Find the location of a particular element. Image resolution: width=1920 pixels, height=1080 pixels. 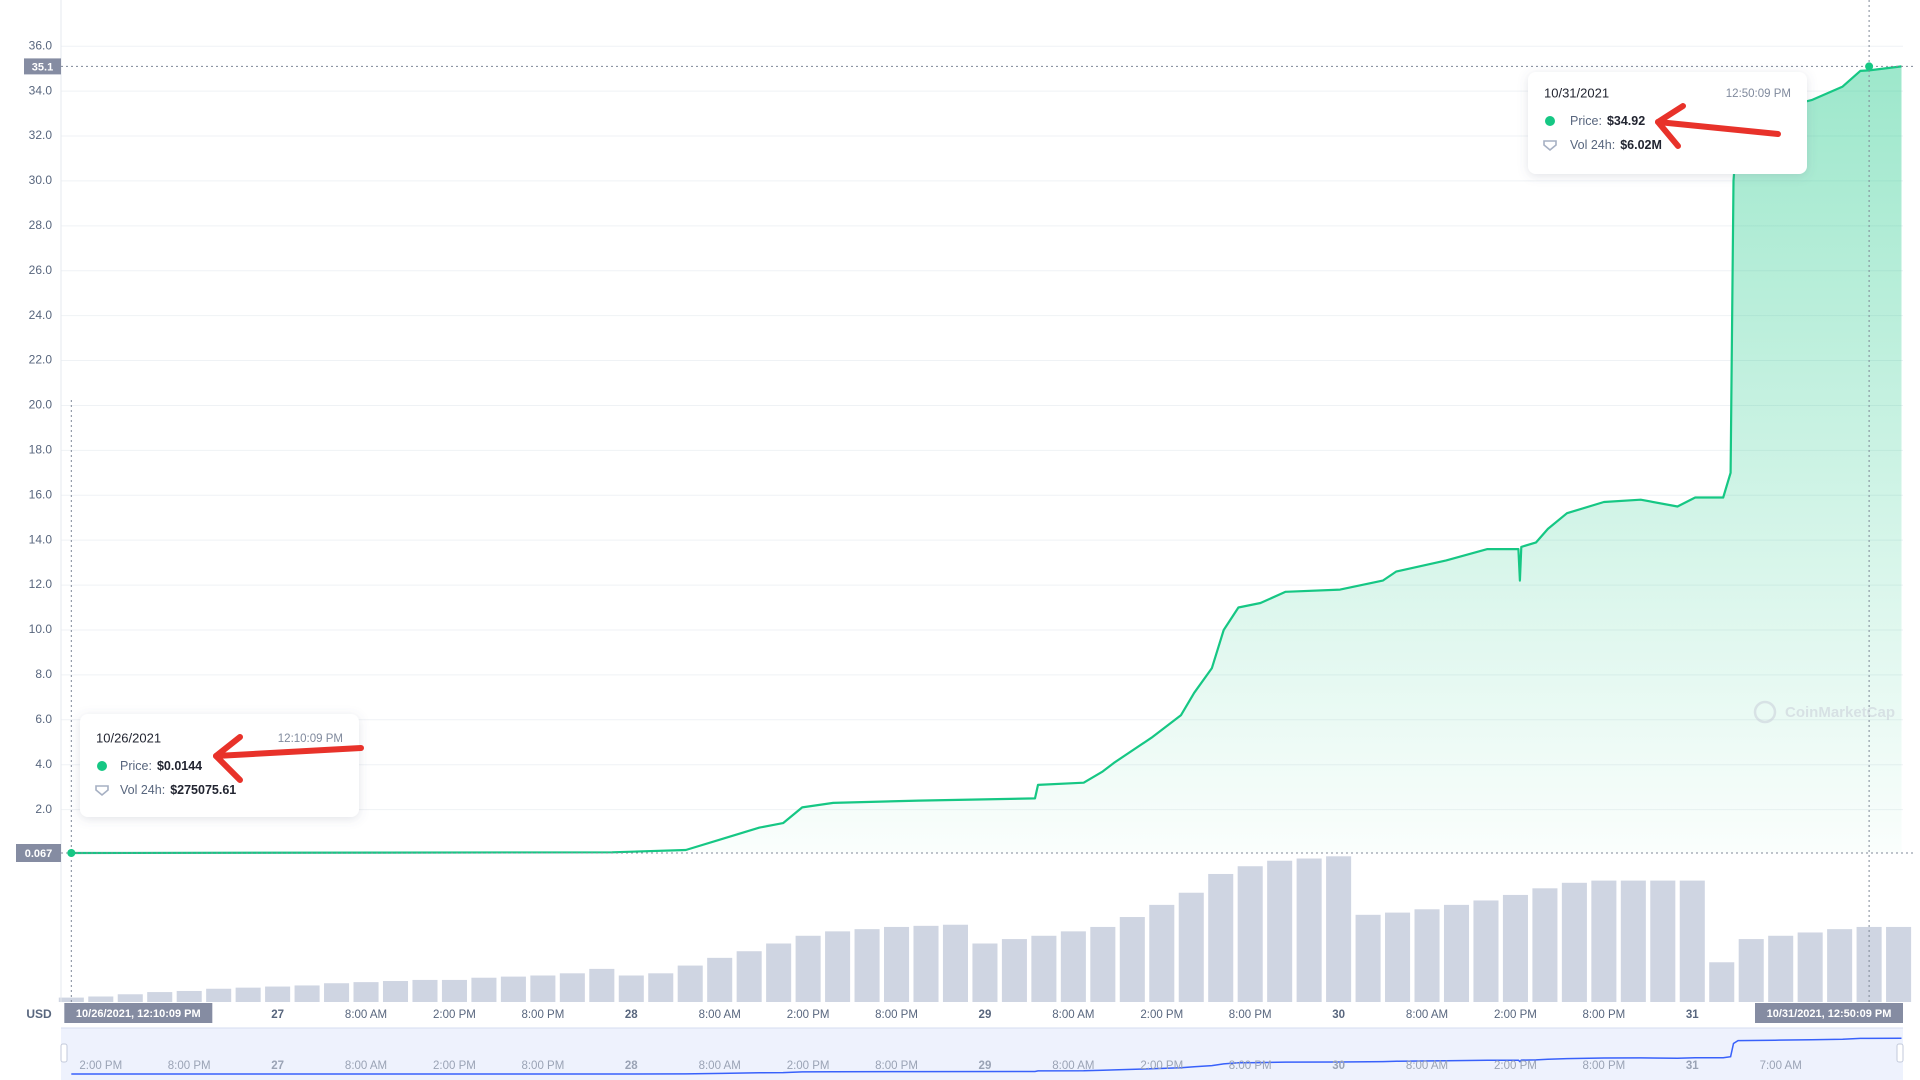

x-tick-label: 31 is located at coordinates (1692, 1015).